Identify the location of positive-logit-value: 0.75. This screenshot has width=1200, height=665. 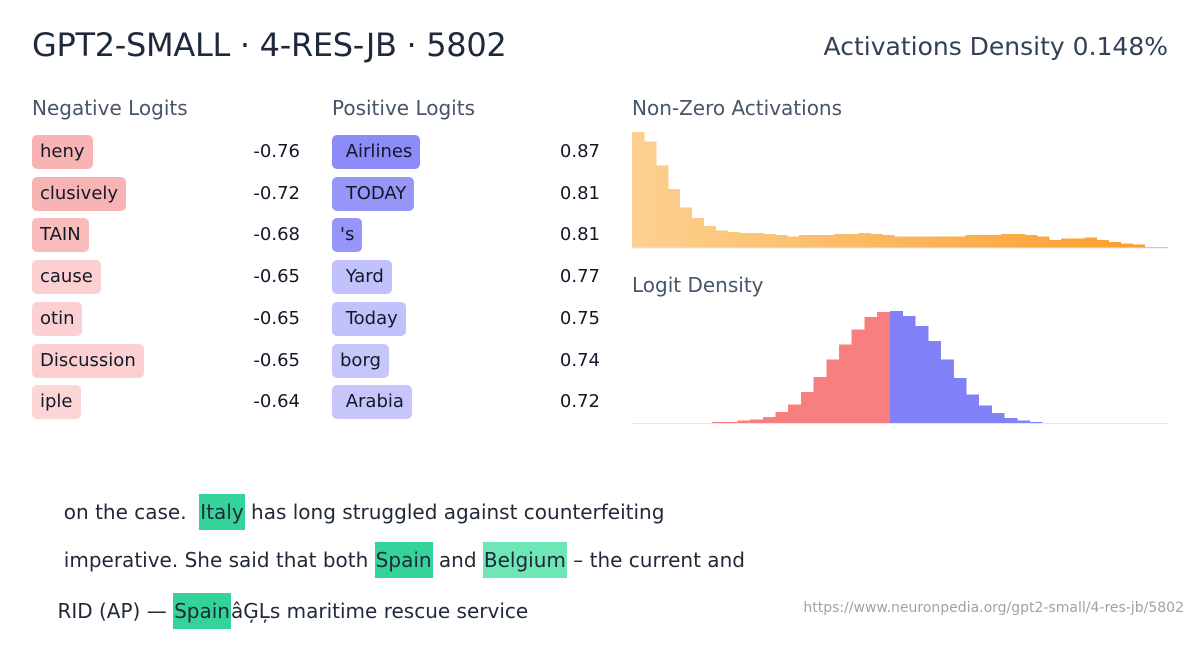
(579, 318).